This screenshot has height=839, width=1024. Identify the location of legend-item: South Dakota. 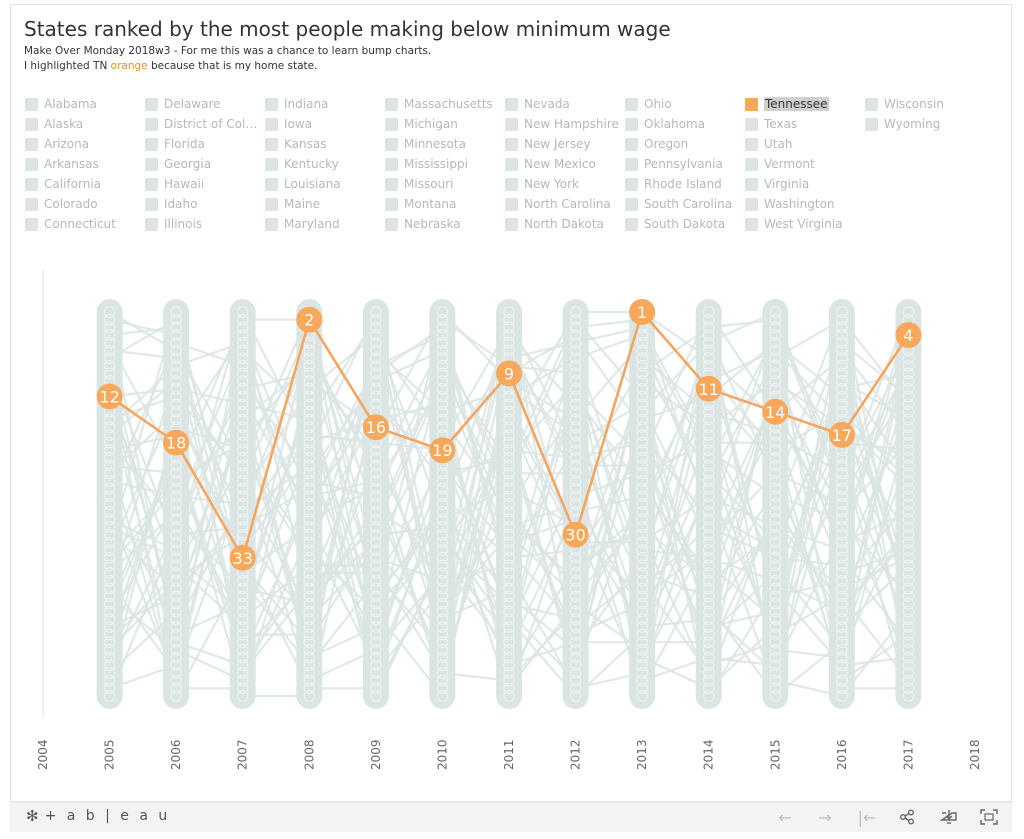
(685, 224).